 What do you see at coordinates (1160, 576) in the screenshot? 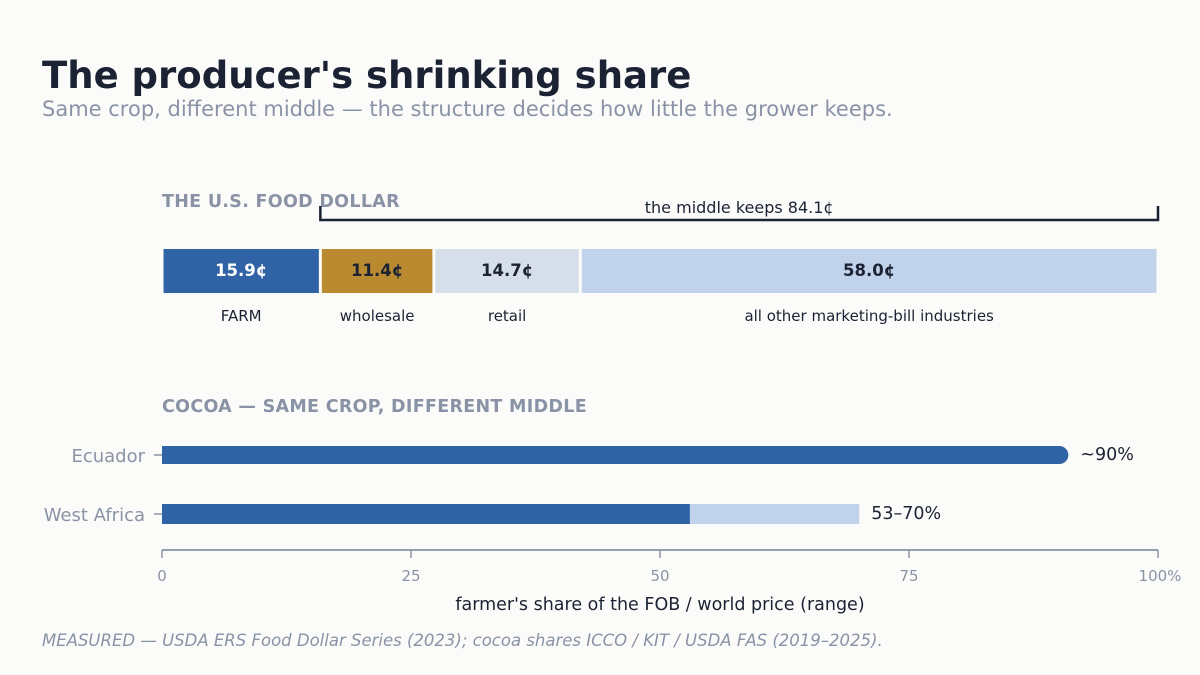
I see `x-tick-label-100: 100%` at bounding box center [1160, 576].